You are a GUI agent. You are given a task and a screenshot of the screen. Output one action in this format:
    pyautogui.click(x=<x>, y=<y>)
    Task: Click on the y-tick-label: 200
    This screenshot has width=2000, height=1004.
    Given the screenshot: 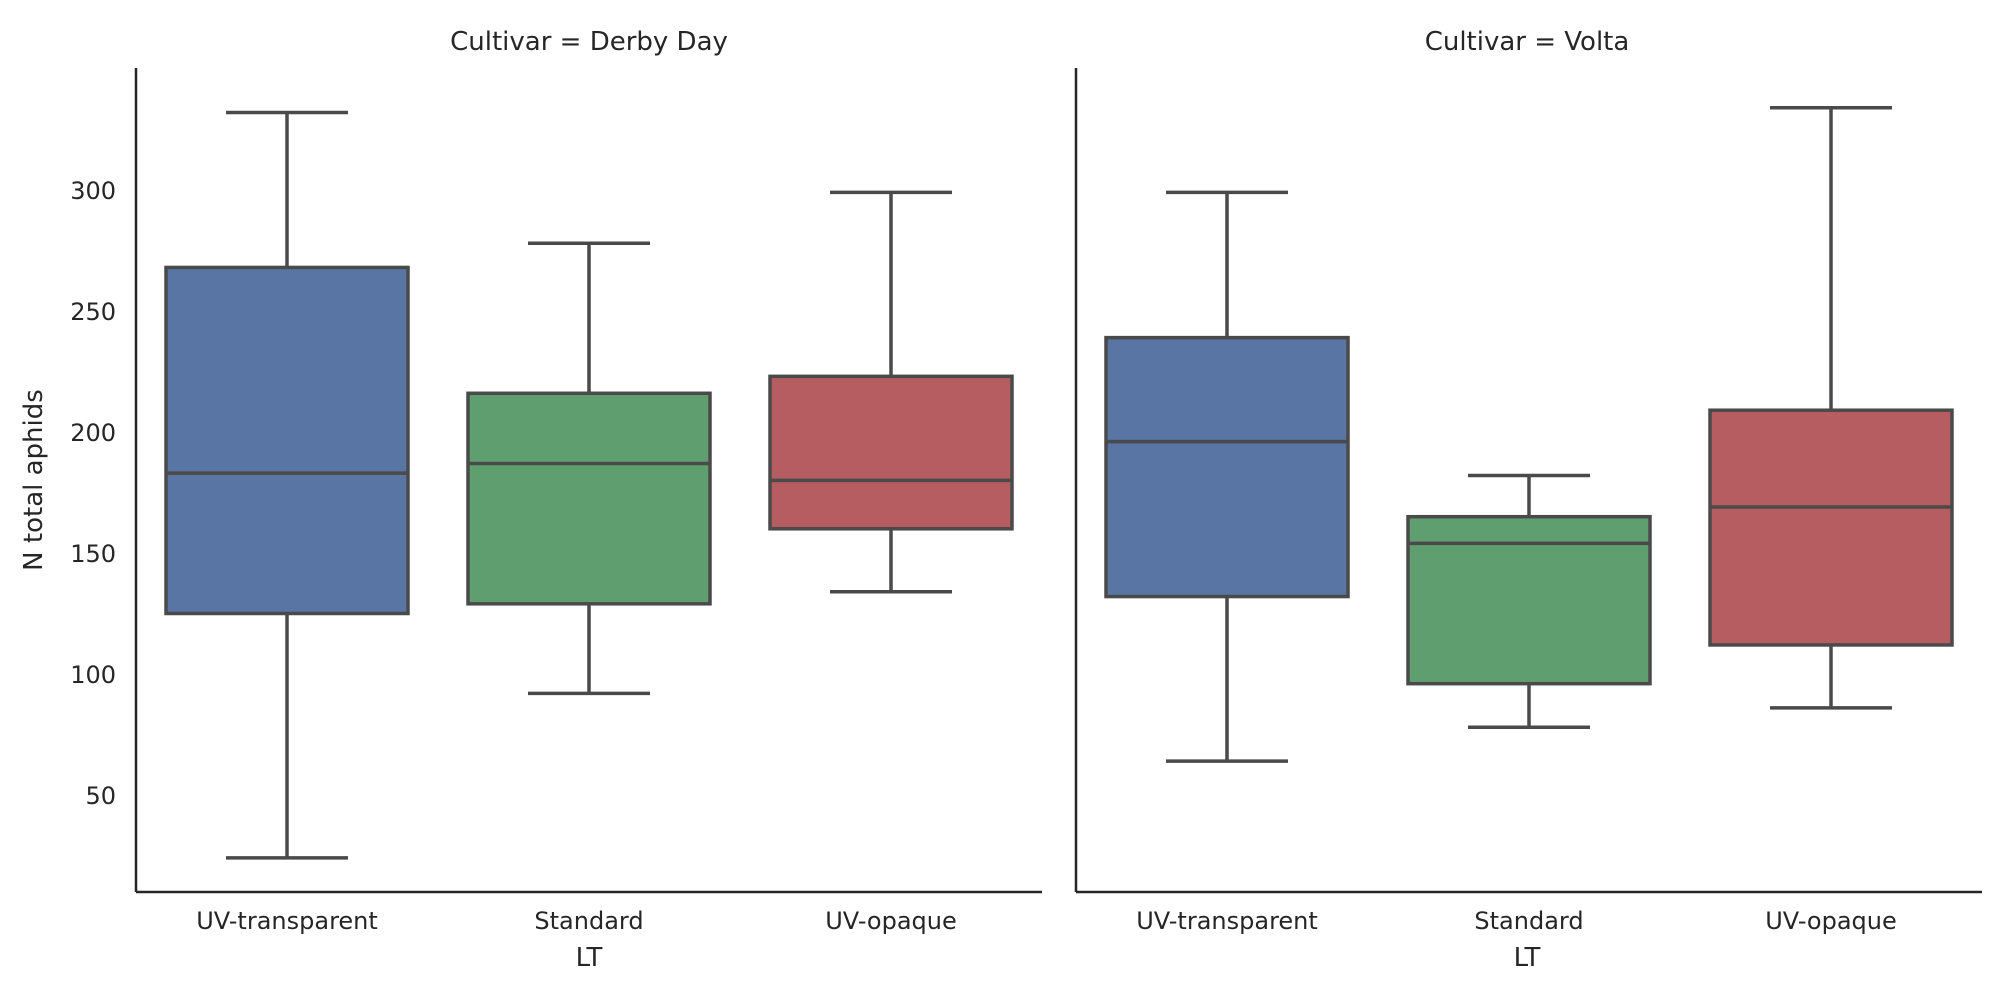 What is the action you would take?
    pyautogui.click(x=93, y=433)
    